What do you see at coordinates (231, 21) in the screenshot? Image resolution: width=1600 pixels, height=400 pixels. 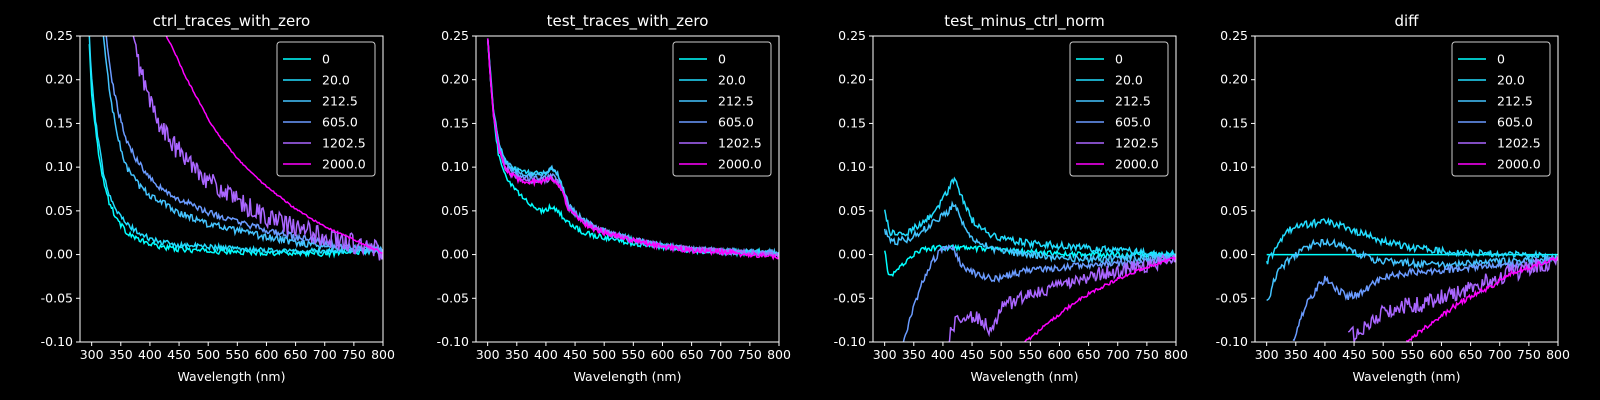 I see `panel-title: ctrl_traces_with_zero` at bounding box center [231, 21].